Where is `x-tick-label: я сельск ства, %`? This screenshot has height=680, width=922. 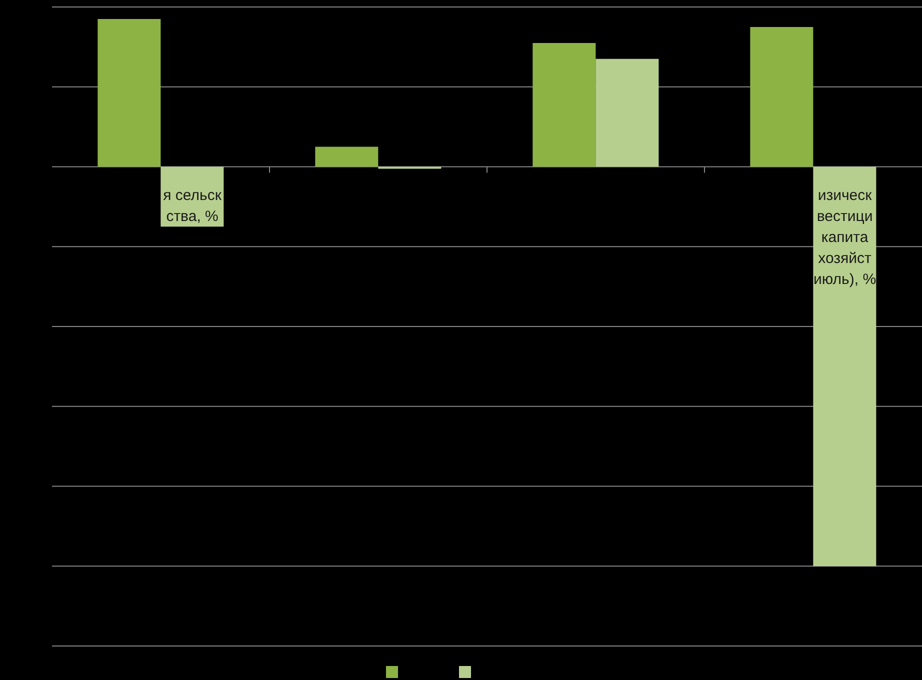 x-tick-label: я сельск ства, % is located at coordinates (192, 205).